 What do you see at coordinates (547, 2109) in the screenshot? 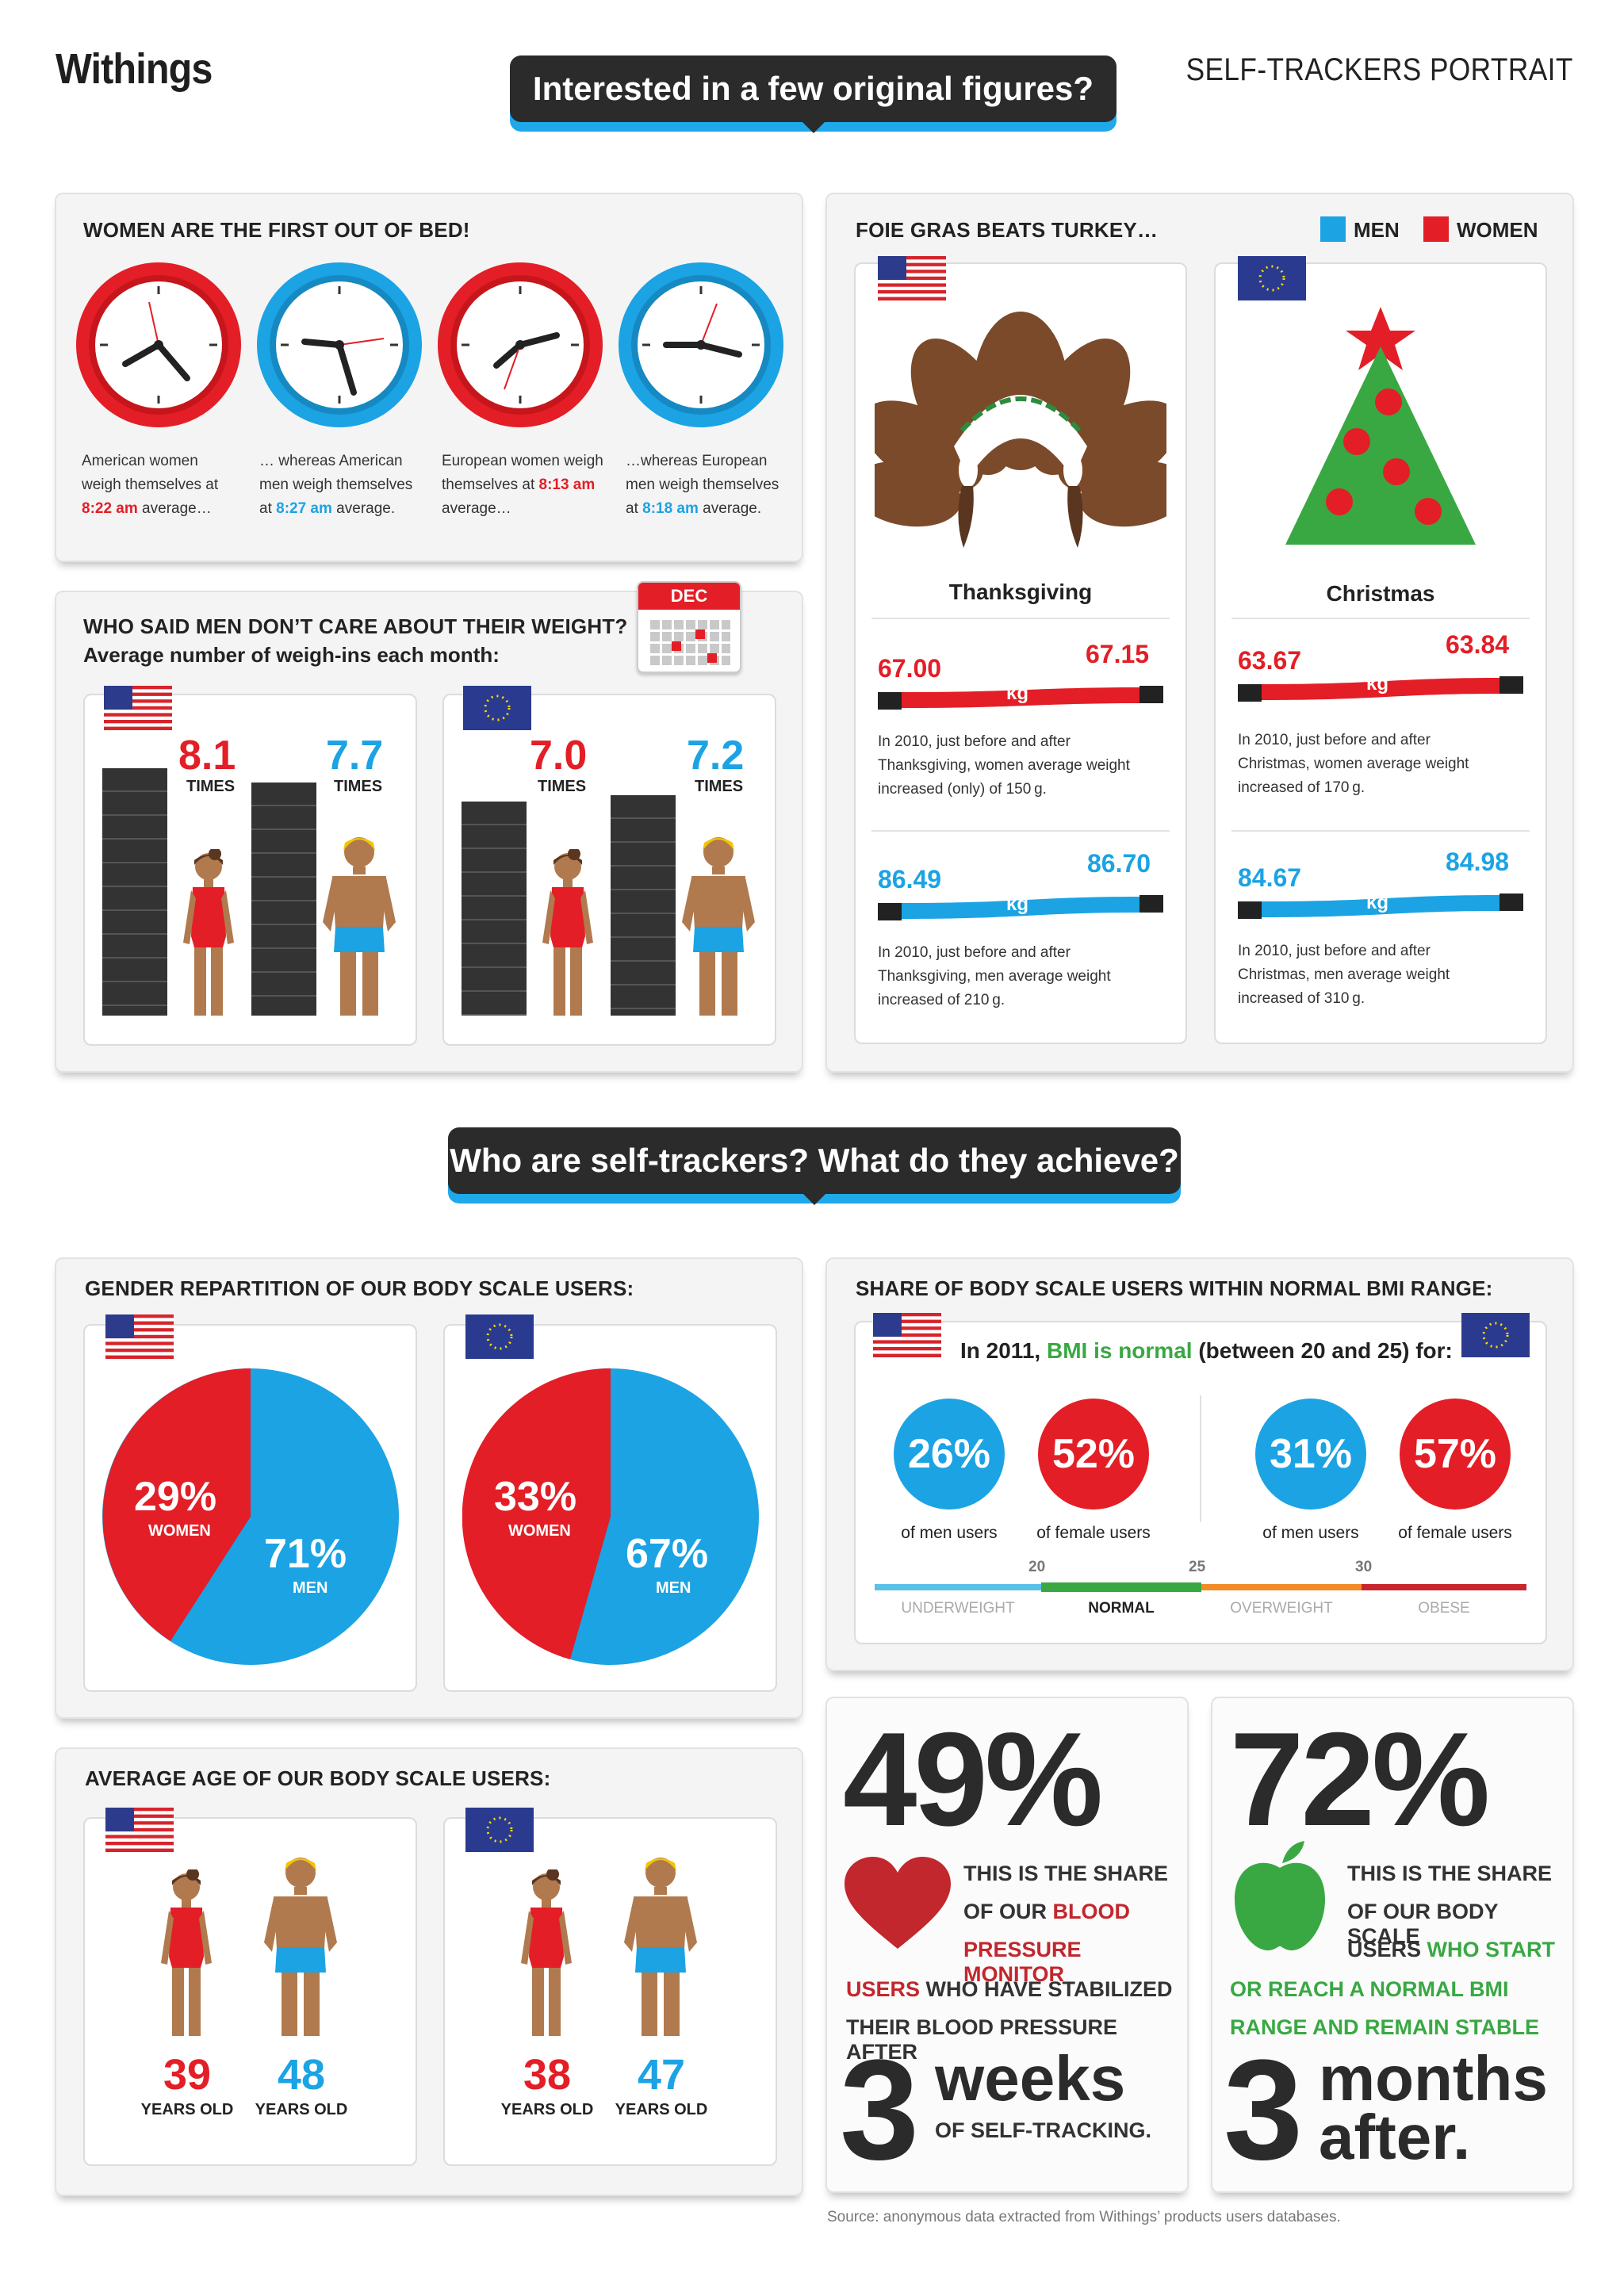
I see `eu-women-years: YEARS OLD` at bounding box center [547, 2109].